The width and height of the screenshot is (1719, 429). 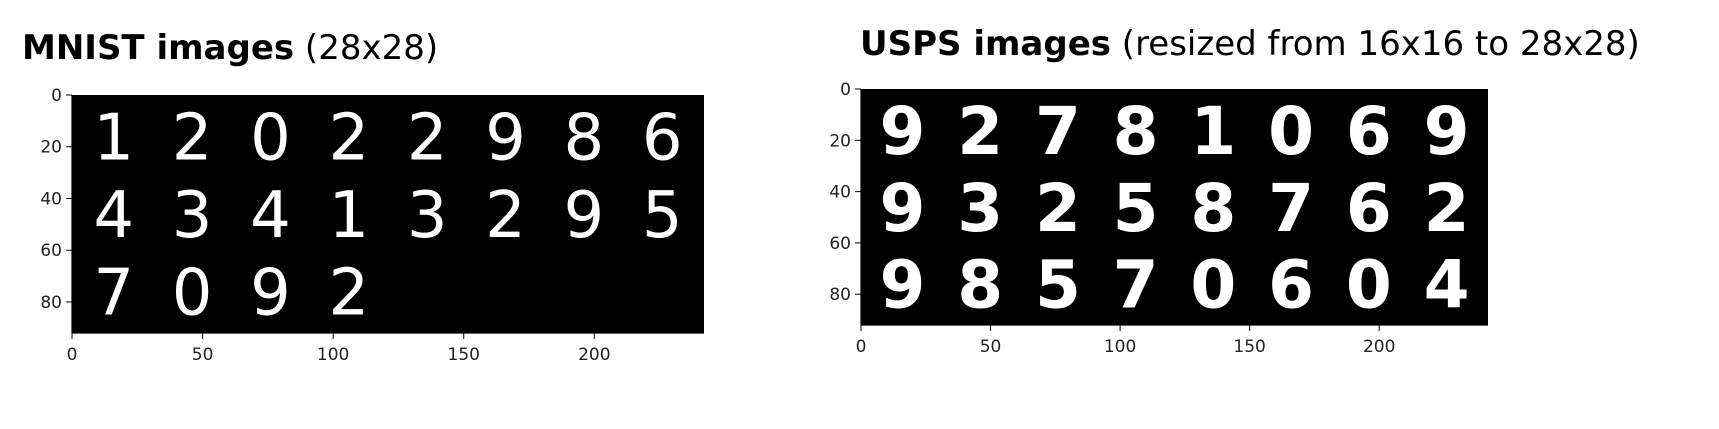 I want to click on usps-x-tick-label: 0, so click(x=861, y=347).